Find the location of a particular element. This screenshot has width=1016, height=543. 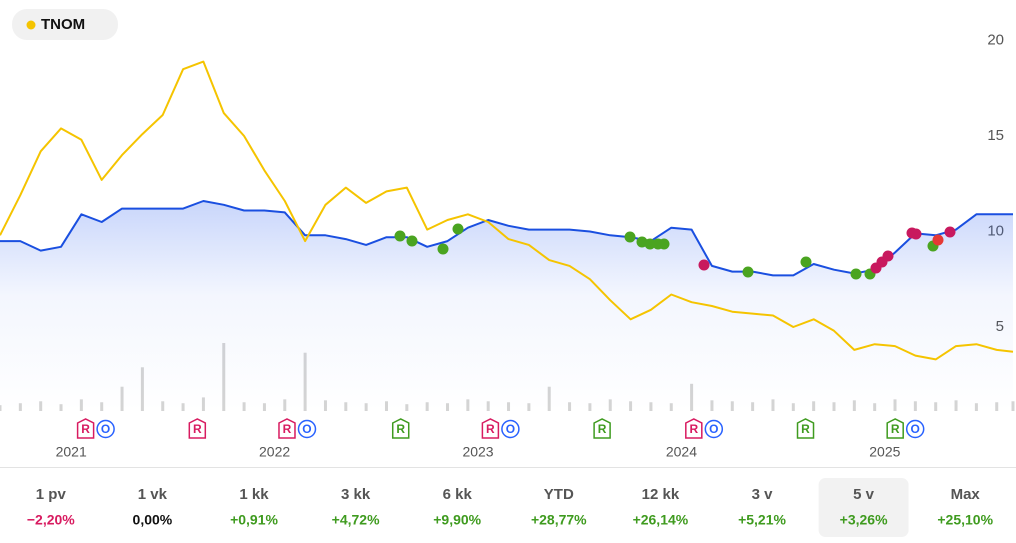

period-tab: YTD +28,77% is located at coordinates (559, 507).